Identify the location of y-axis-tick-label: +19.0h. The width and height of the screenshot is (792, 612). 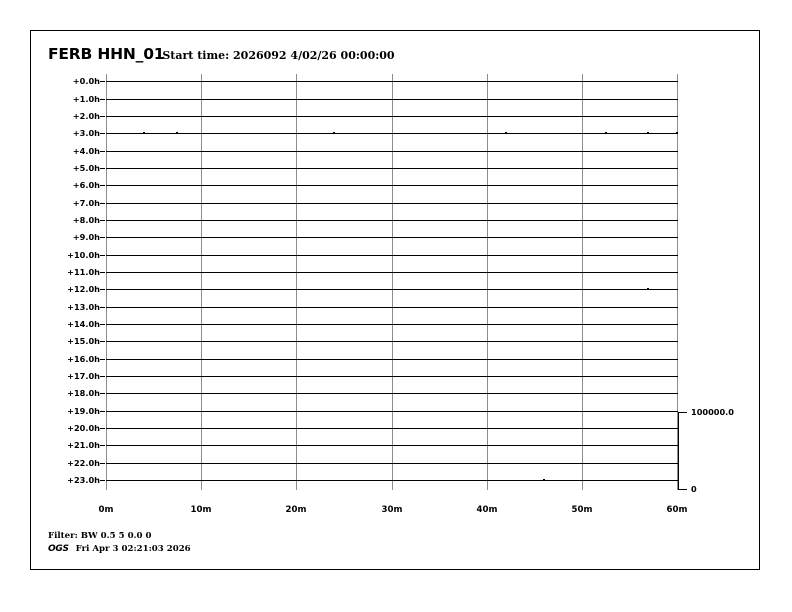
(83, 411).